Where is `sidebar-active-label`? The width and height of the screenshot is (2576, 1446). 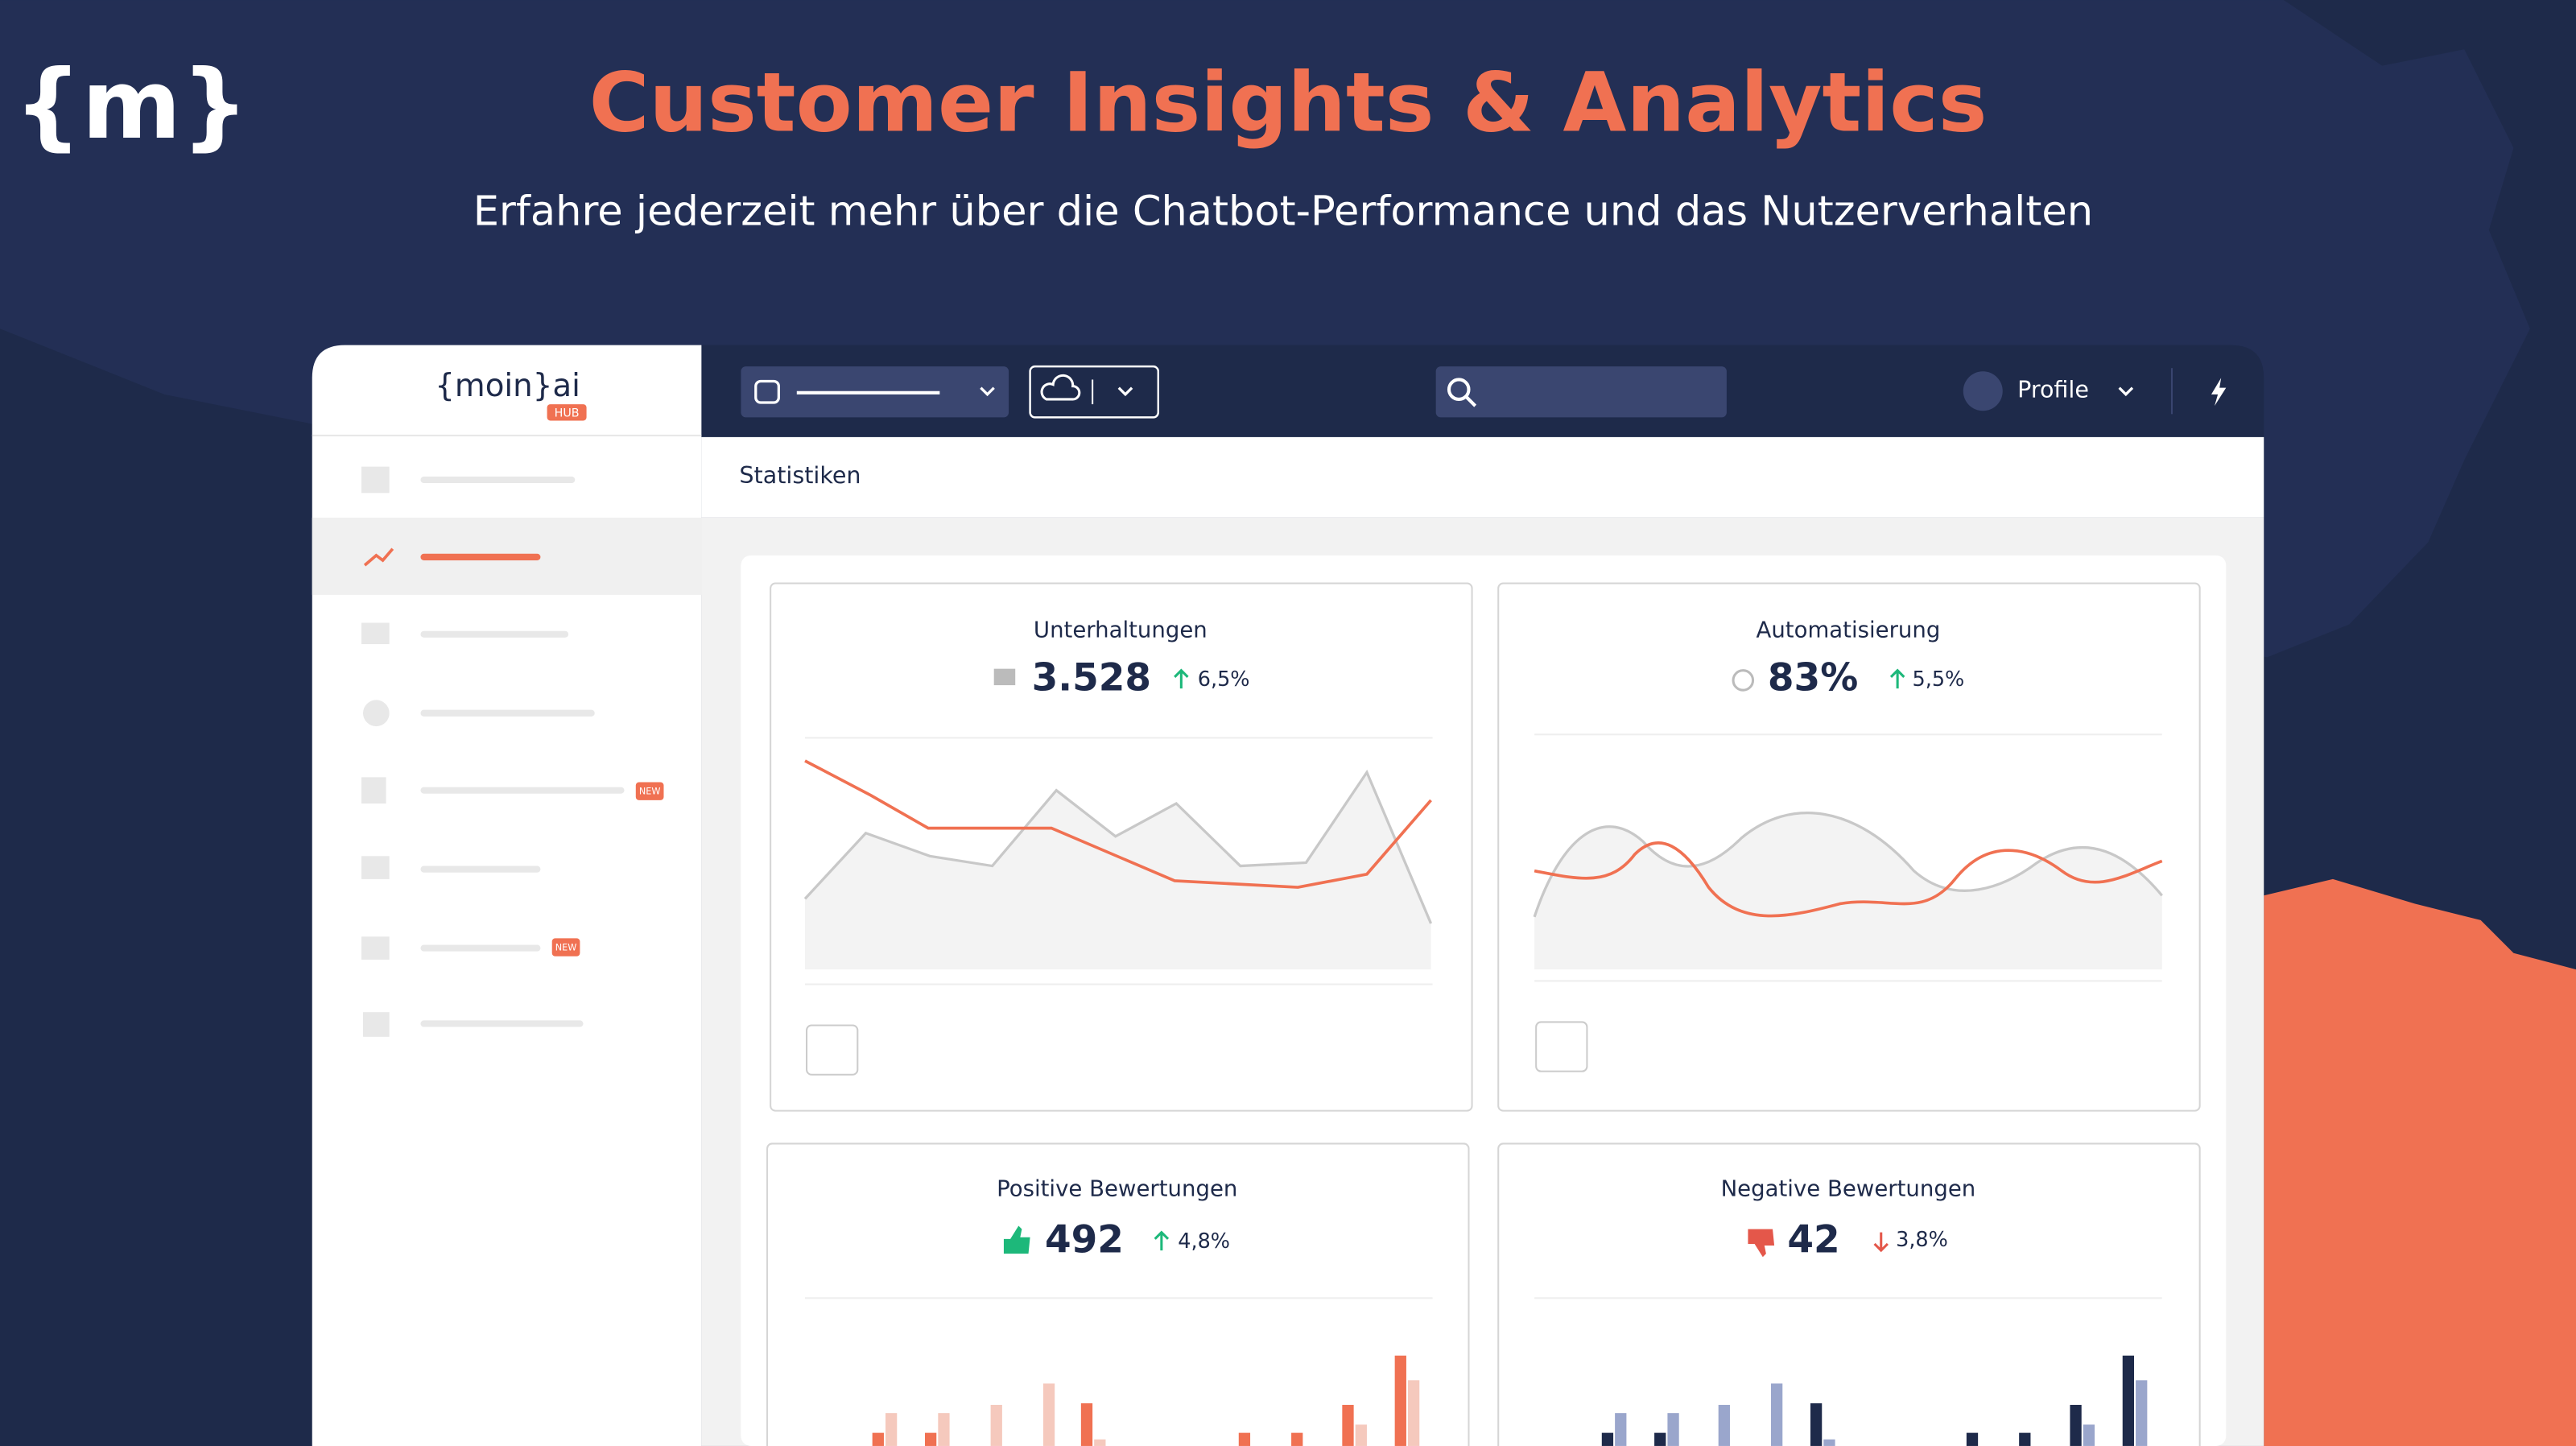 sidebar-active-label is located at coordinates (480, 557).